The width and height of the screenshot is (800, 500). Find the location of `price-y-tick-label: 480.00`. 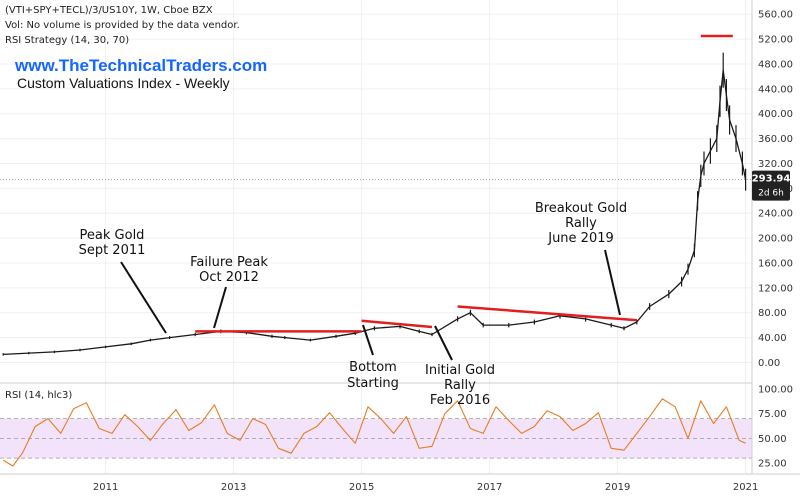

price-y-tick-label: 480.00 is located at coordinates (775, 64).